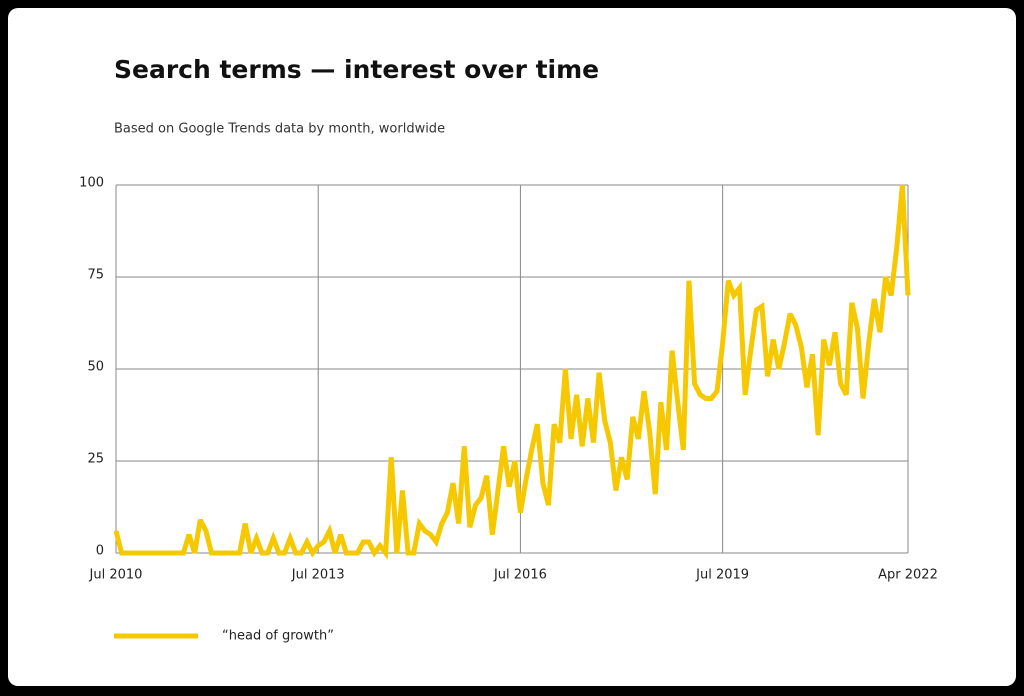  I want to click on x-tick-label: Jul 2013, so click(318, 575).